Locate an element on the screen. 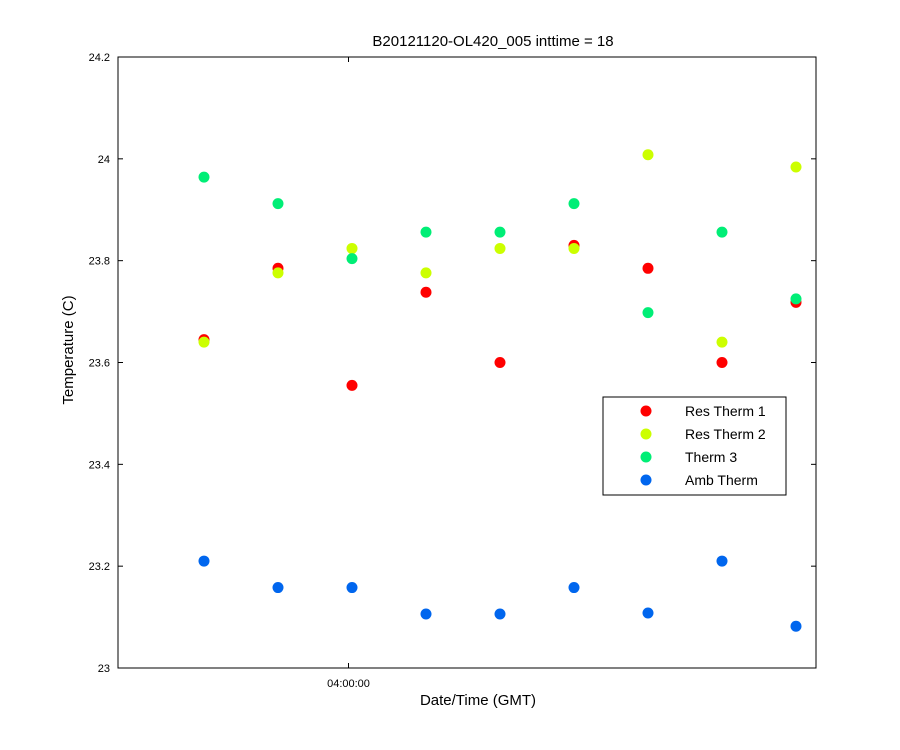  y-tick-label: 23.4 is located at coordinates (99, 465).